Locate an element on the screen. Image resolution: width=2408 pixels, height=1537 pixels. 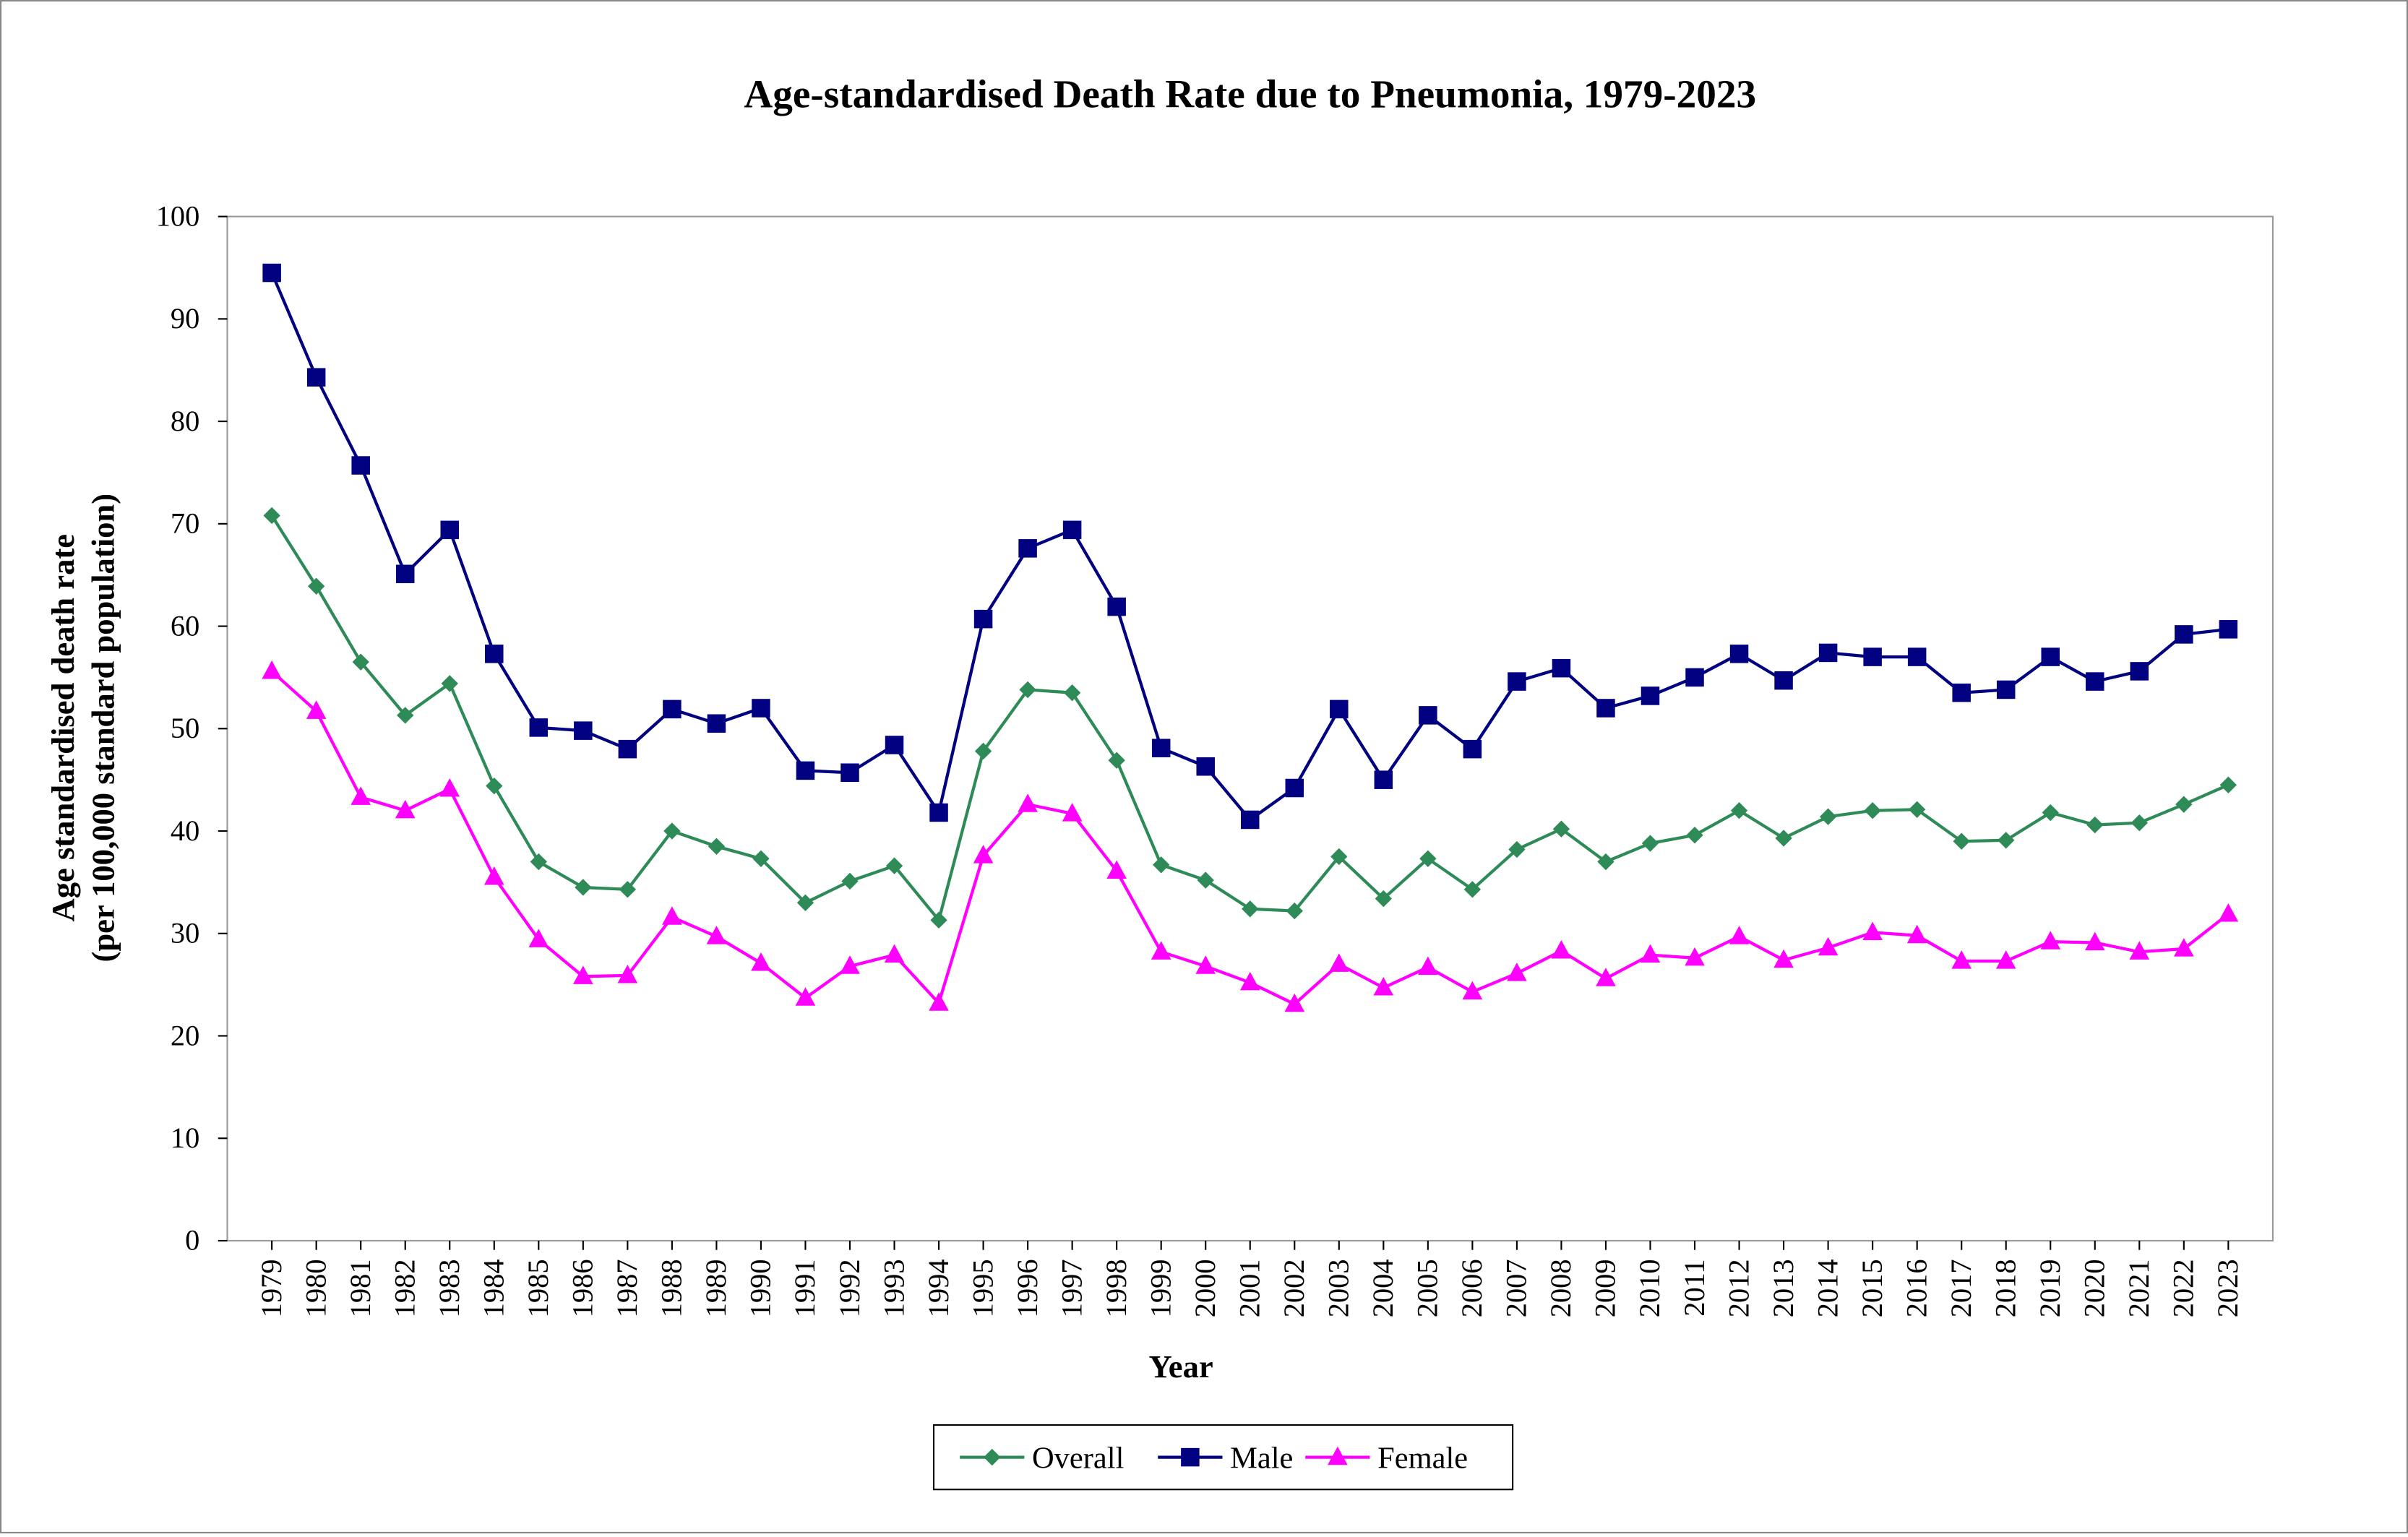
x-tick-label: 2011 is located at coordinates (1694, 1287).